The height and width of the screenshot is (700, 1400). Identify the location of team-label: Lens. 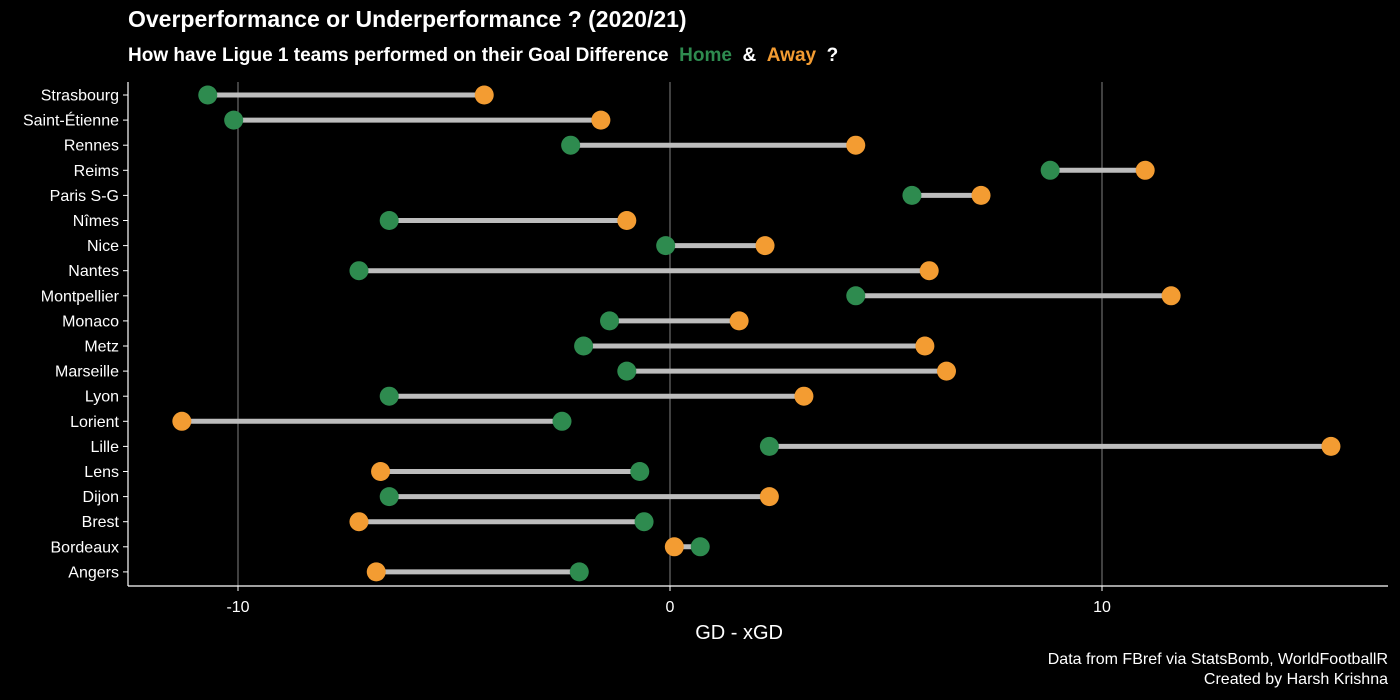
(101, 472).